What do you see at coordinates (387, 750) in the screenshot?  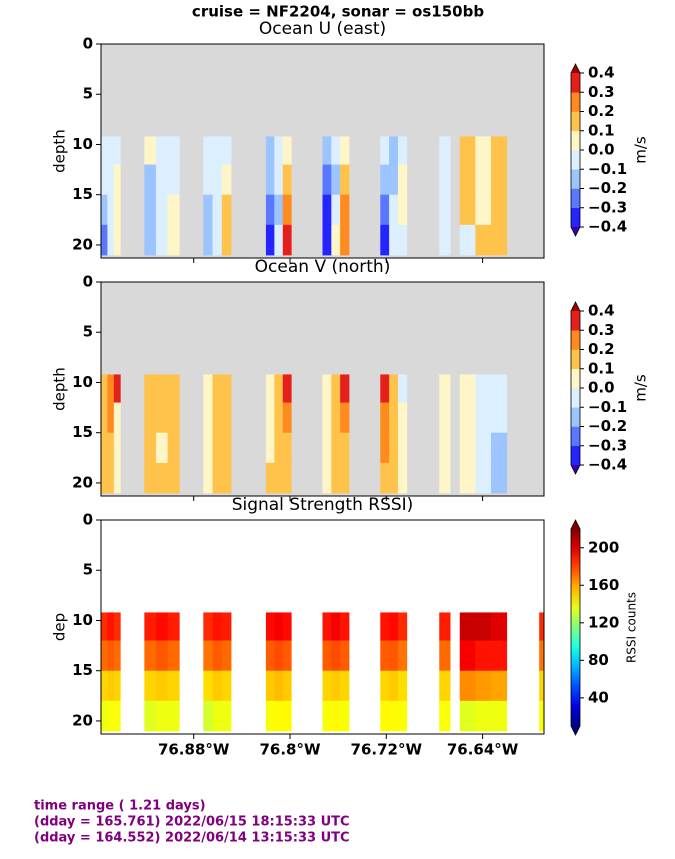 I see `x-tick-label: 76.72°W` at bounding box center [387, 750].